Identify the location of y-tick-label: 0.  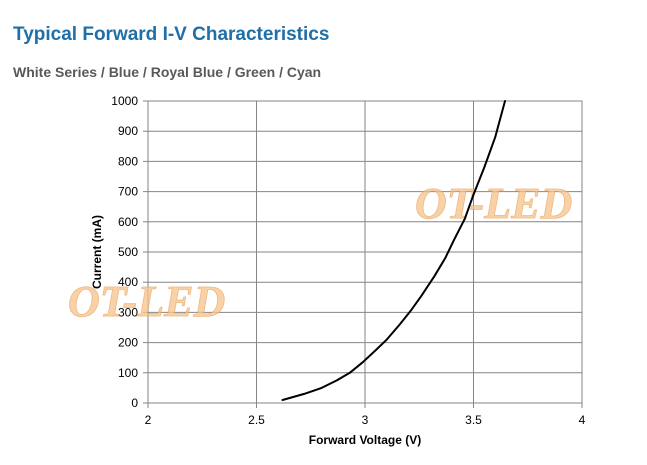
(134, 403).